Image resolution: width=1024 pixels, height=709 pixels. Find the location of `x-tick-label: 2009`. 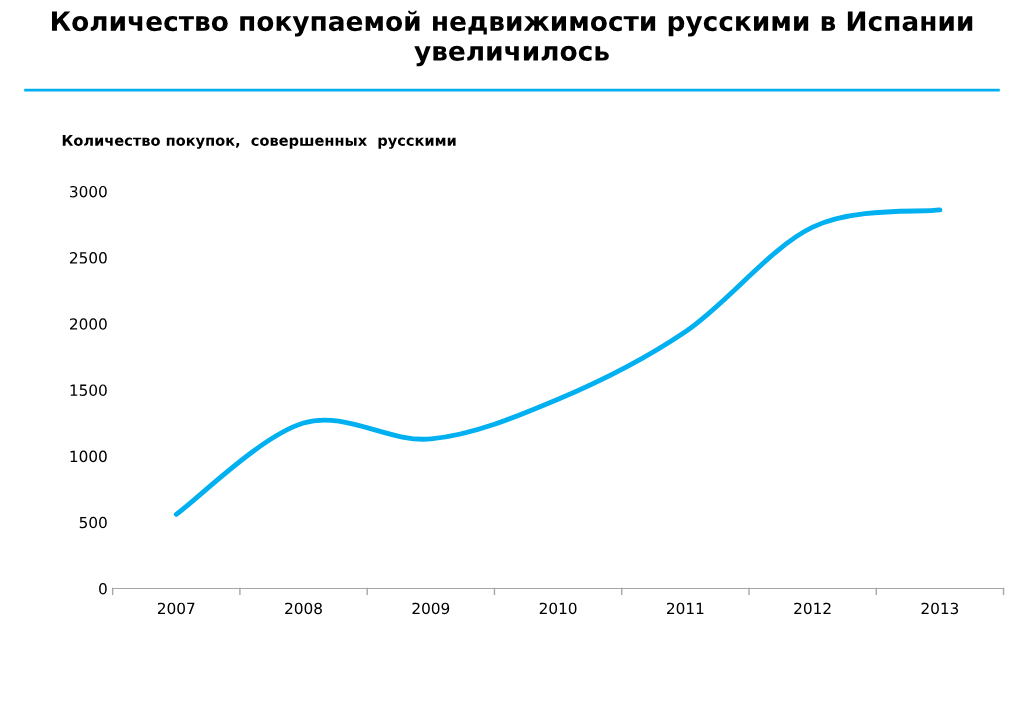

x-tick-label: 2009 is located at coordinates (431, 608).